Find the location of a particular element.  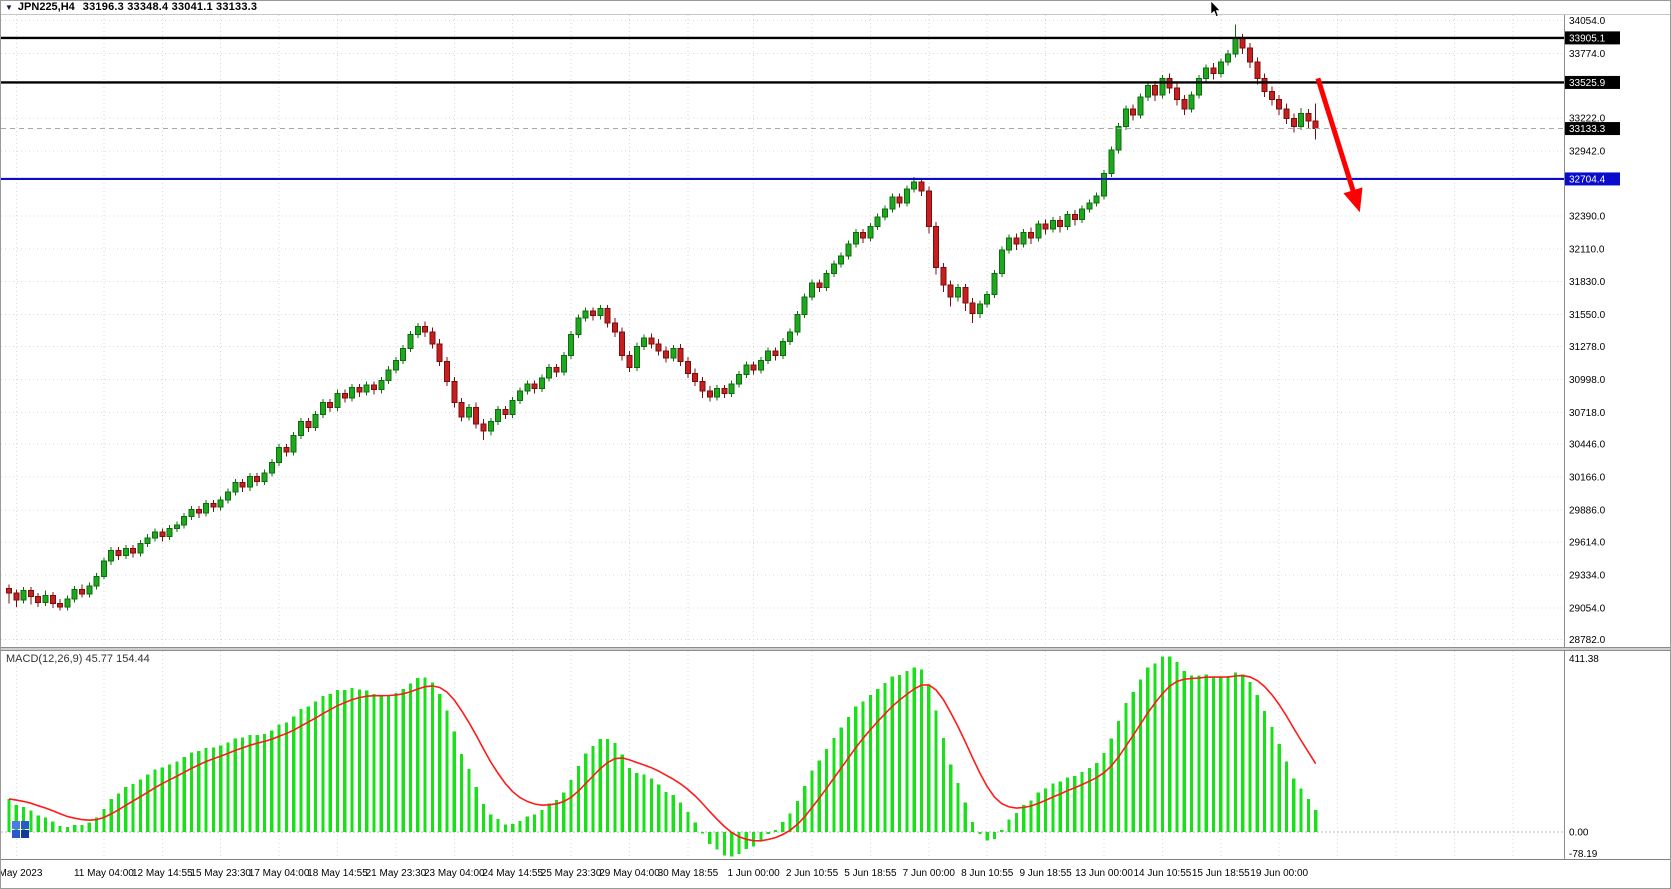

svg-text: -78.19 is located at coordinates (1583, 854).